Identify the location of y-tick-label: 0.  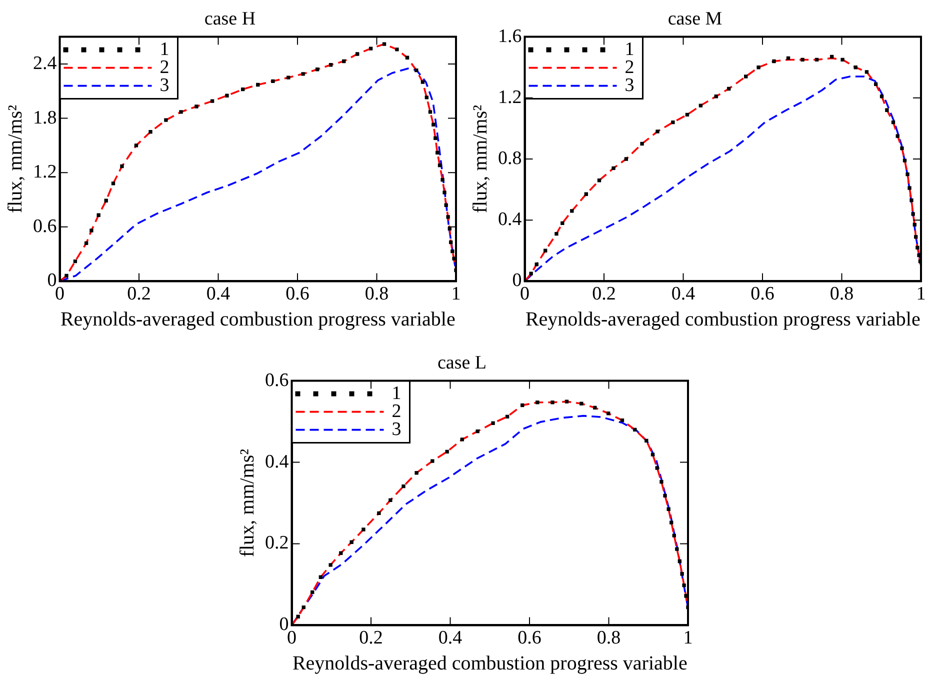
(284, 625).